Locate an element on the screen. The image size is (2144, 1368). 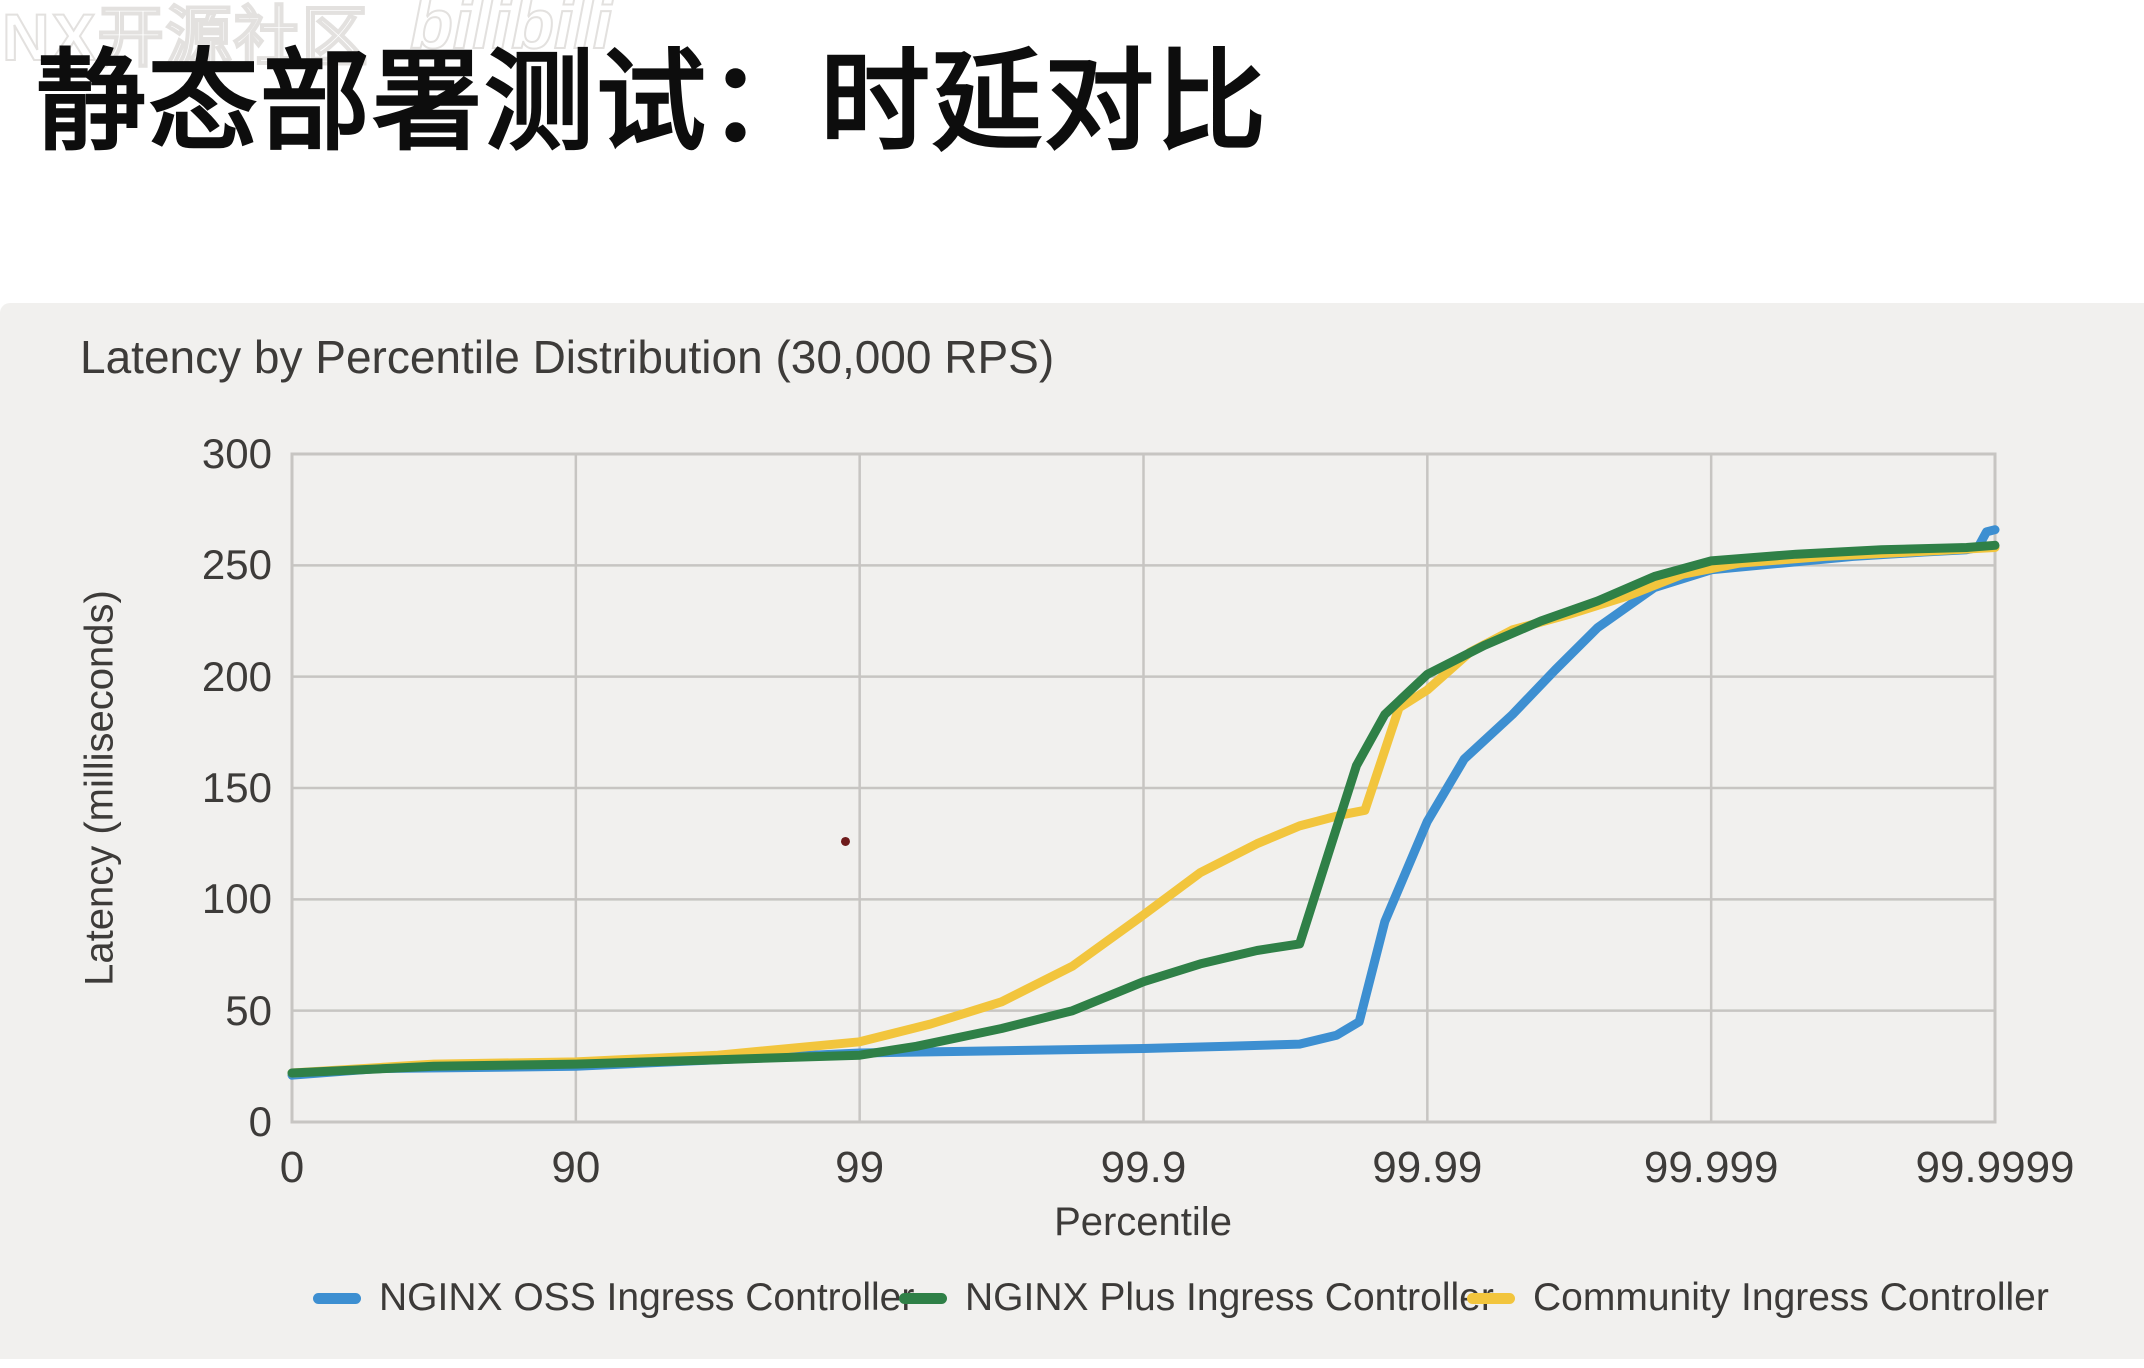
legend-label: NGINX OSS Ingress Controller is located at coordinates (647, 1297).